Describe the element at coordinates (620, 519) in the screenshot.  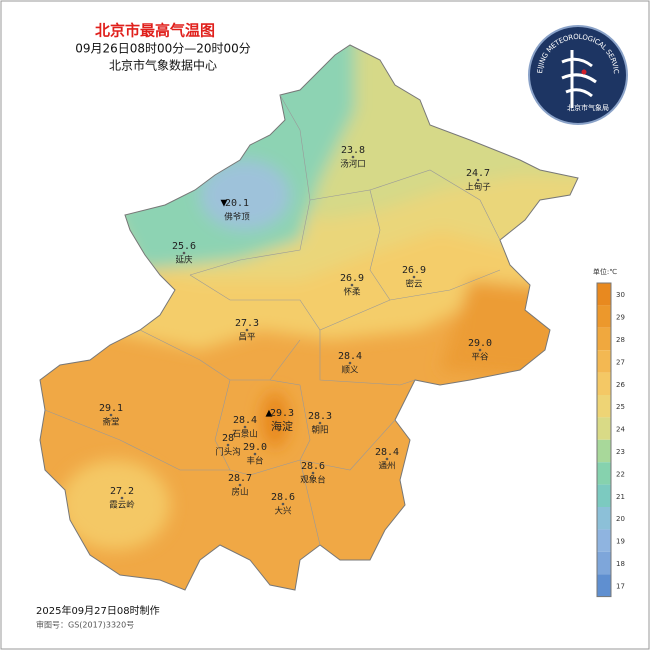
I see `legend-tick: 20` at that location.